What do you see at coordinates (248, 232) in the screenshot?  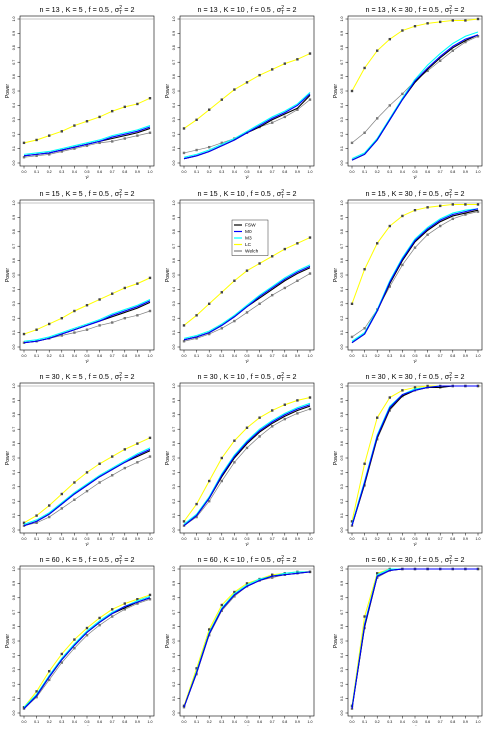 I see `legend-label: M0` at bounding box center [248, 232].